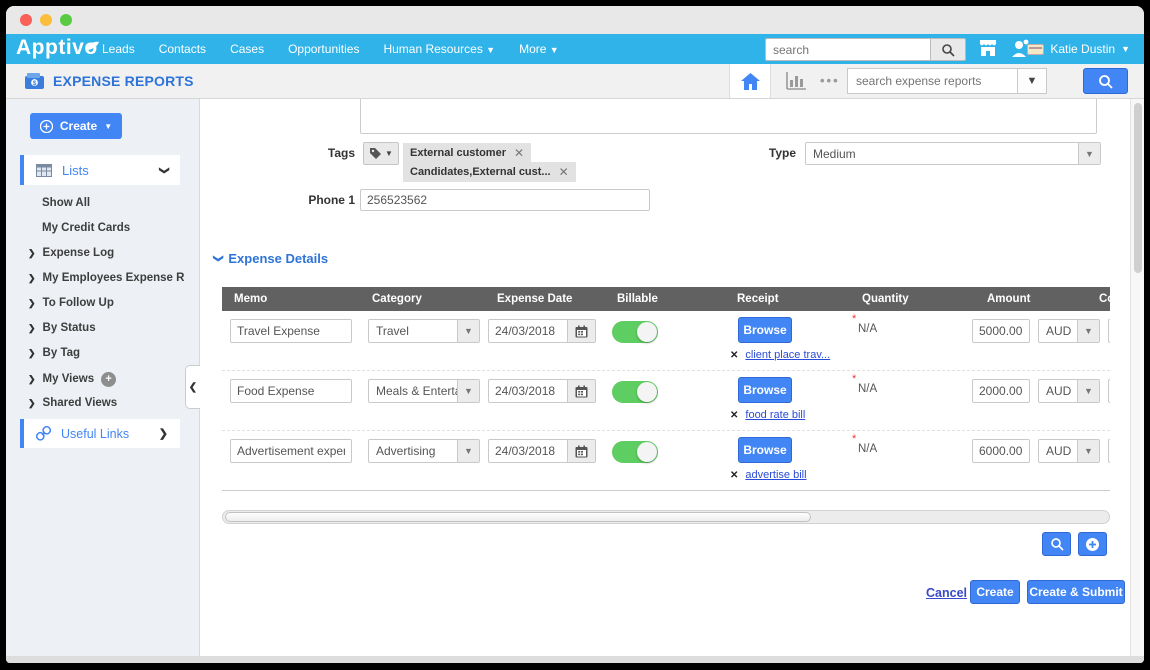 The height and width of the screenshot is (670, 1150). Describe the element at coordinates (54, 353) in the screenshot. I see `sidebar-item-by-tag: ❯ By Tag` at that location.